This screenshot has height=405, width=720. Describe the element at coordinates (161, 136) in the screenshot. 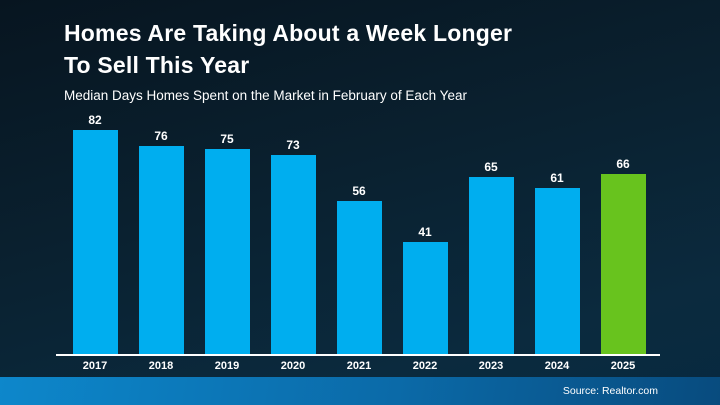

I see `bar-value-label: 76` at that location.